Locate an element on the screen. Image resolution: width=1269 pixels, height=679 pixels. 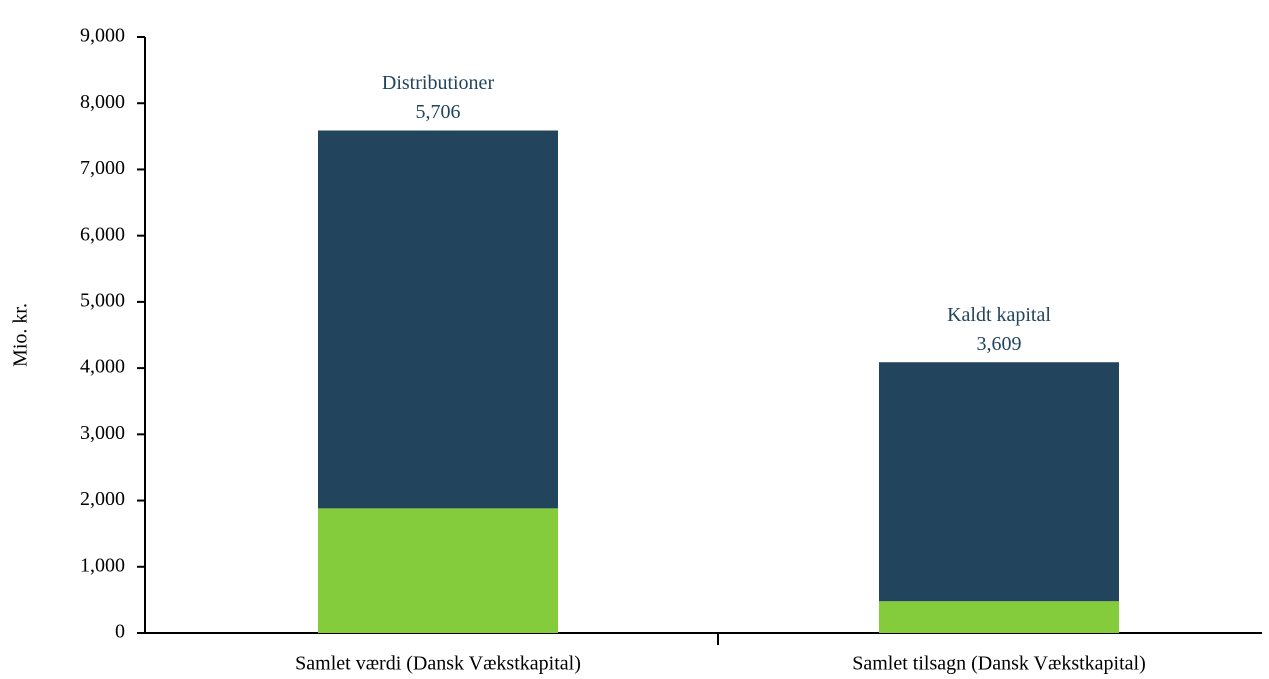
y-tick-label: 0 is located at coordinates (120, 632).